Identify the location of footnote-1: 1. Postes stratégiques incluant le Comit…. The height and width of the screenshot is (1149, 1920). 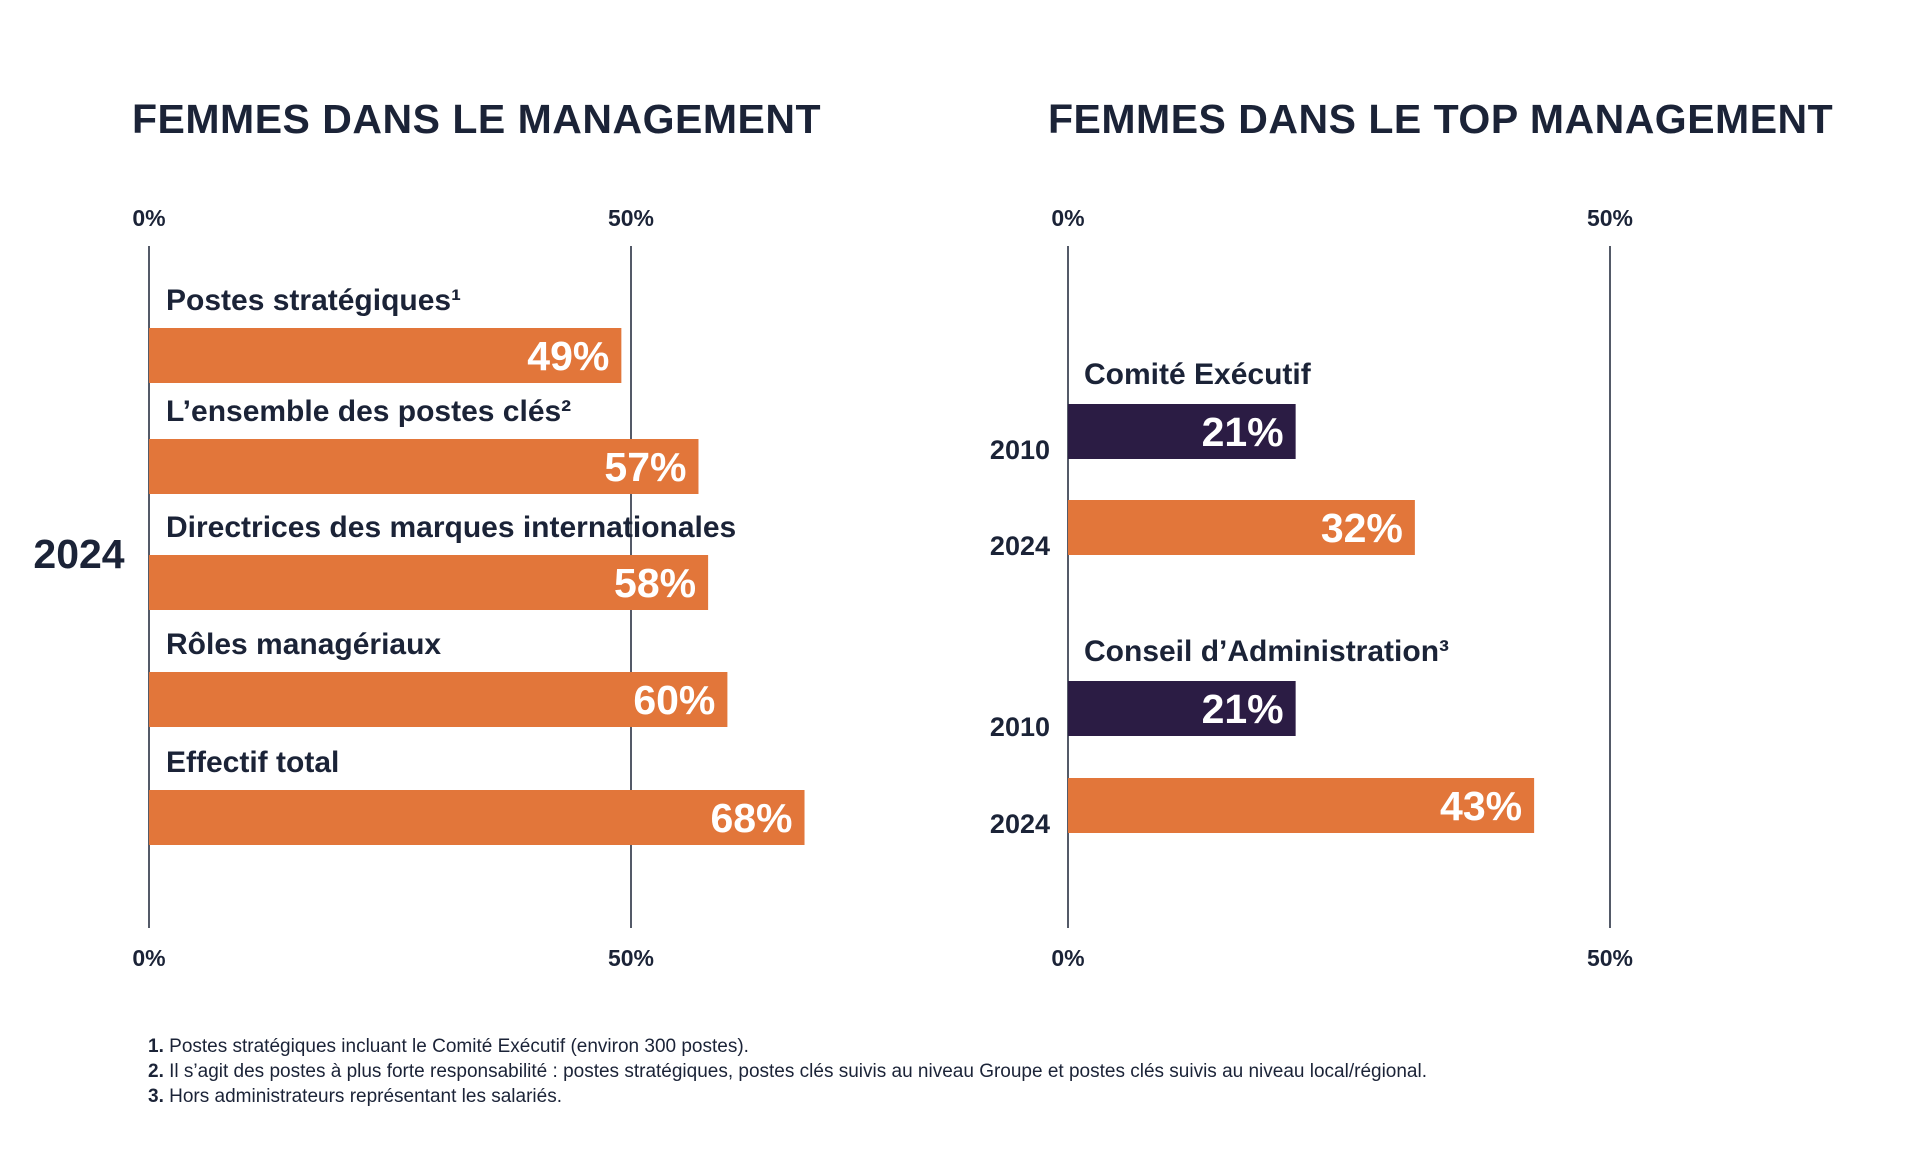
(448, 1046).